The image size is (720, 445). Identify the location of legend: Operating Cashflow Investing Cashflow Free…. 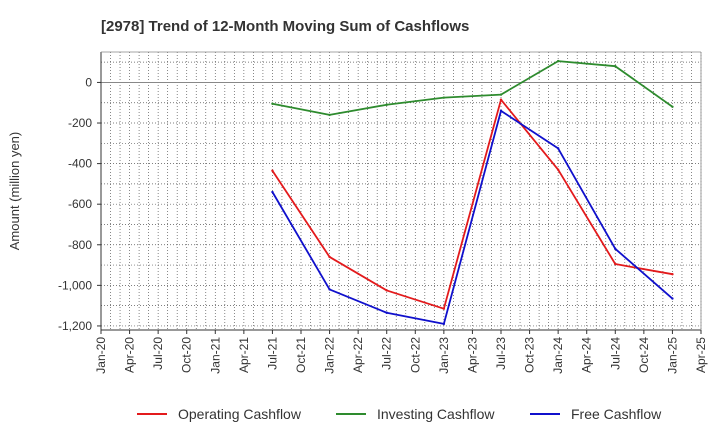
(399, 414).